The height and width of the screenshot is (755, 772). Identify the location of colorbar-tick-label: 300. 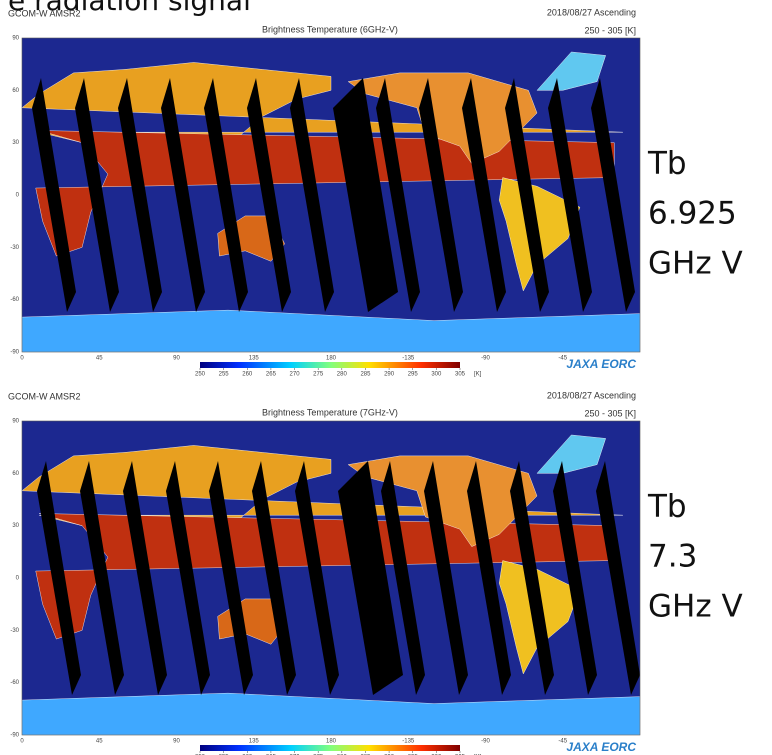
(436, 375).